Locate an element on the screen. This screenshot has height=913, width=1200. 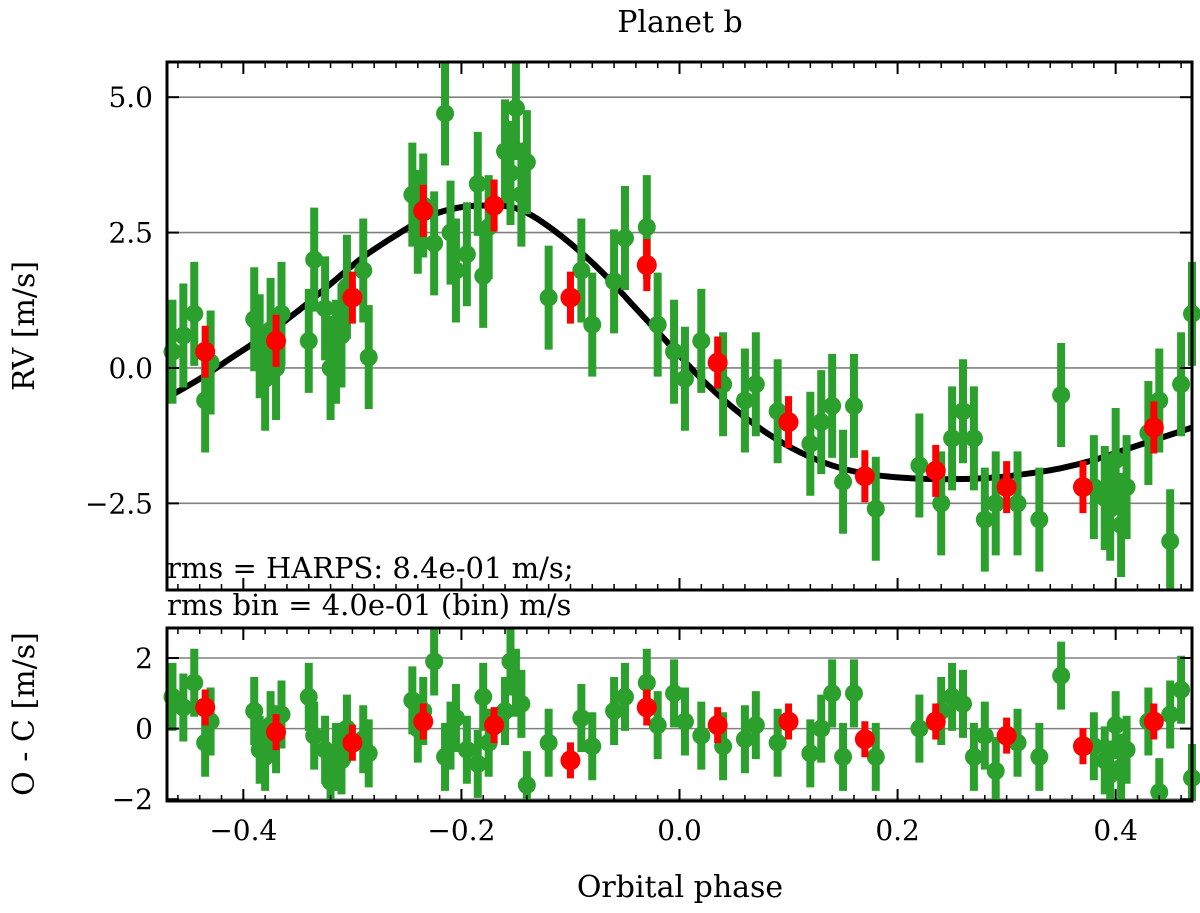
x-tick-label: 0.0 is located at coordinates (679, 830).